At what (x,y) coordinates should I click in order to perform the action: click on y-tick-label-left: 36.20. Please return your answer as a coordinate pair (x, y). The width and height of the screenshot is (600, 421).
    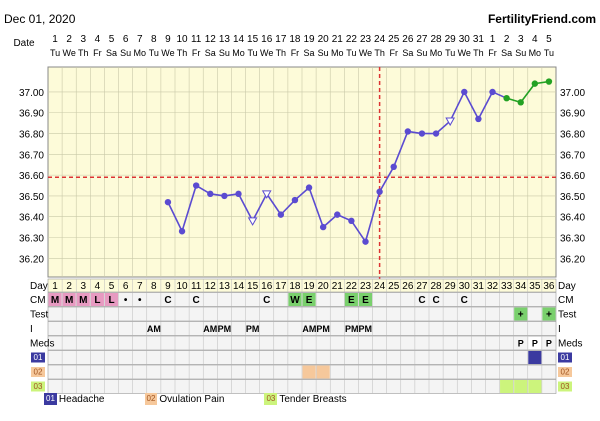
    Looking at the image, I should click on (31, 259).